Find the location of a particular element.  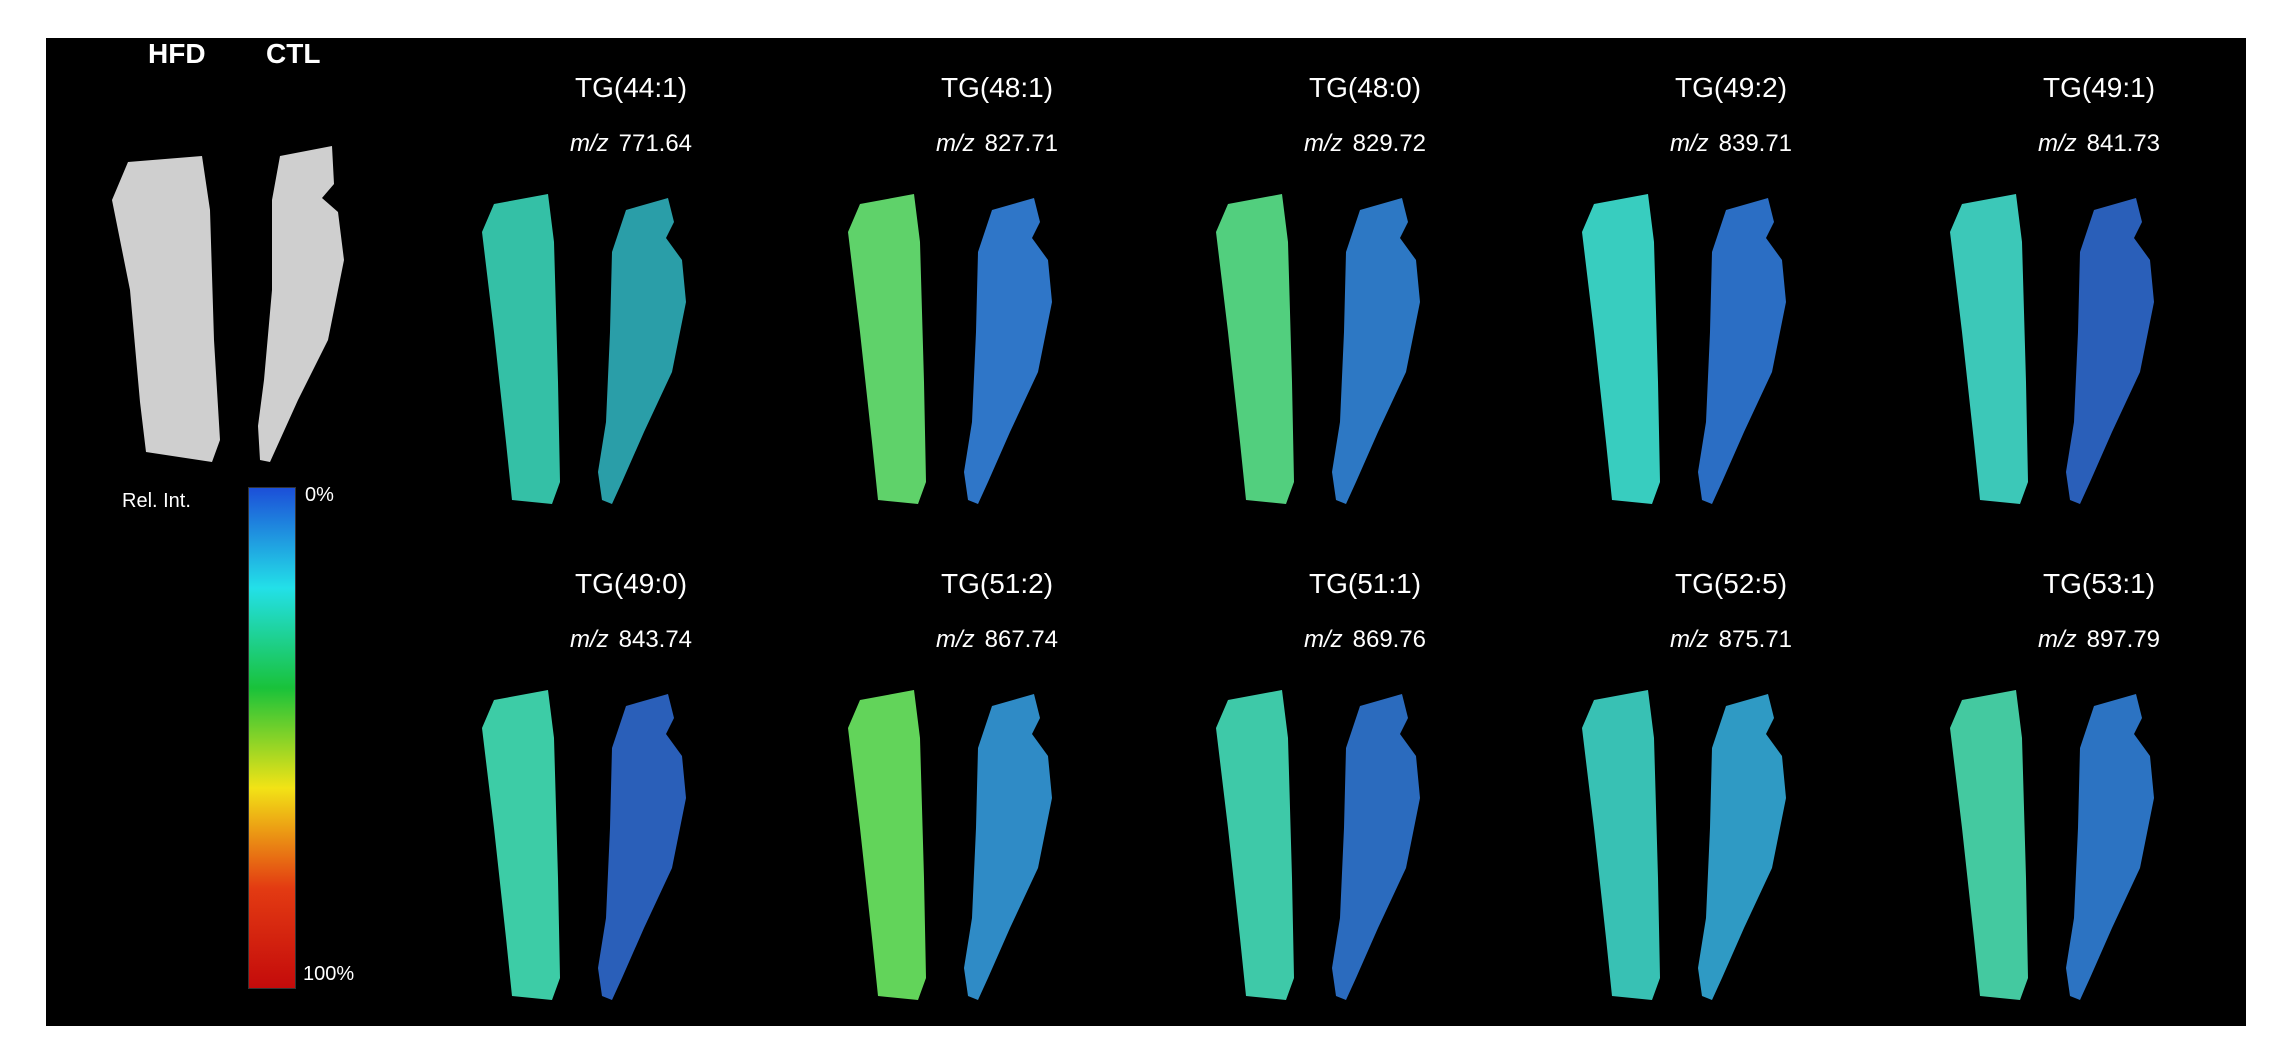

mz-value: 843.74 is located at coordinates (655, 639).